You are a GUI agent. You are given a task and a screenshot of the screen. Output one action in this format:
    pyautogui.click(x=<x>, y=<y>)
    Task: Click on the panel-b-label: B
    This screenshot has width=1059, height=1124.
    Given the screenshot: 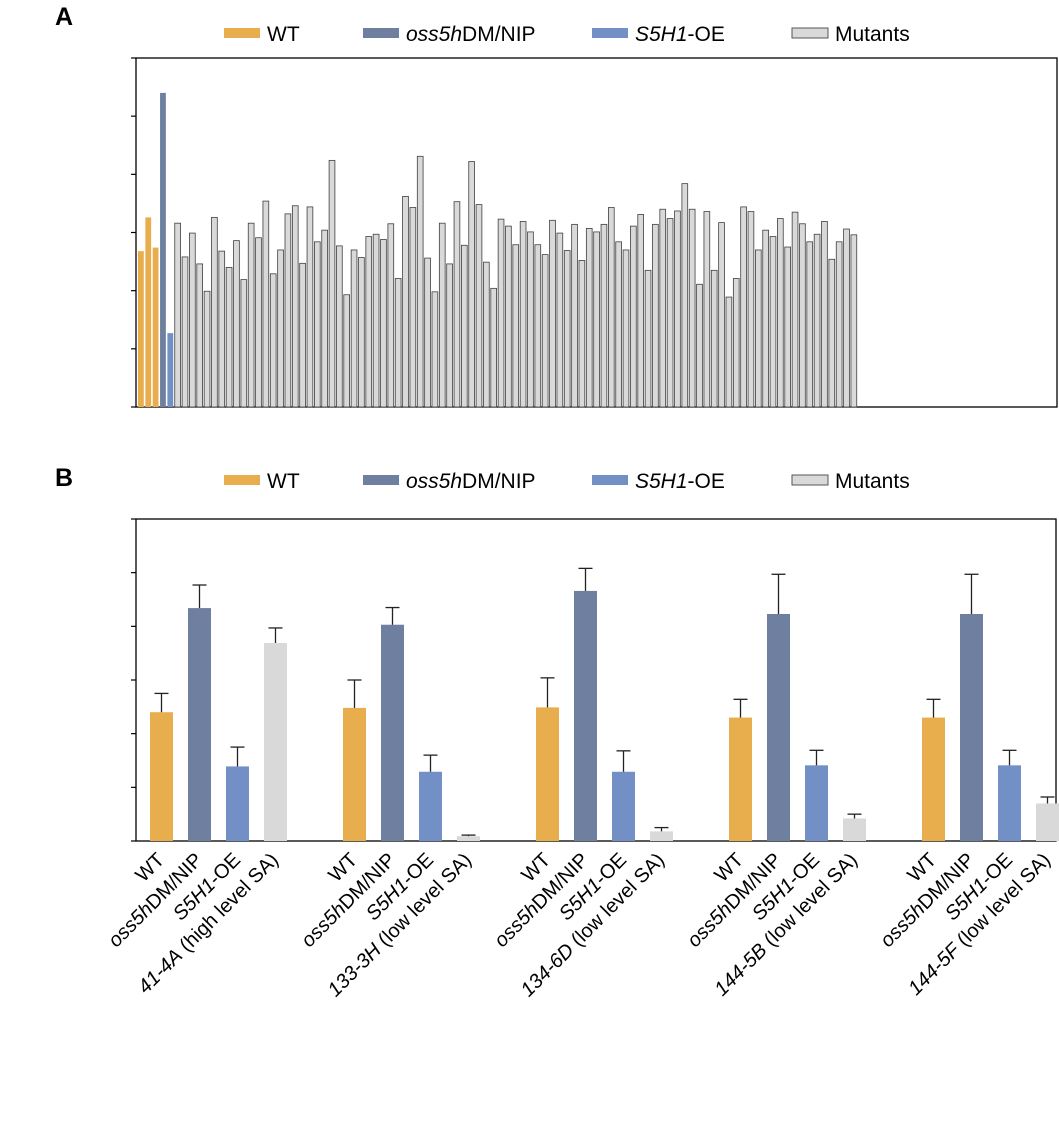 What is the action you would take?
    pyautogui.click(x=64, y=478)
    